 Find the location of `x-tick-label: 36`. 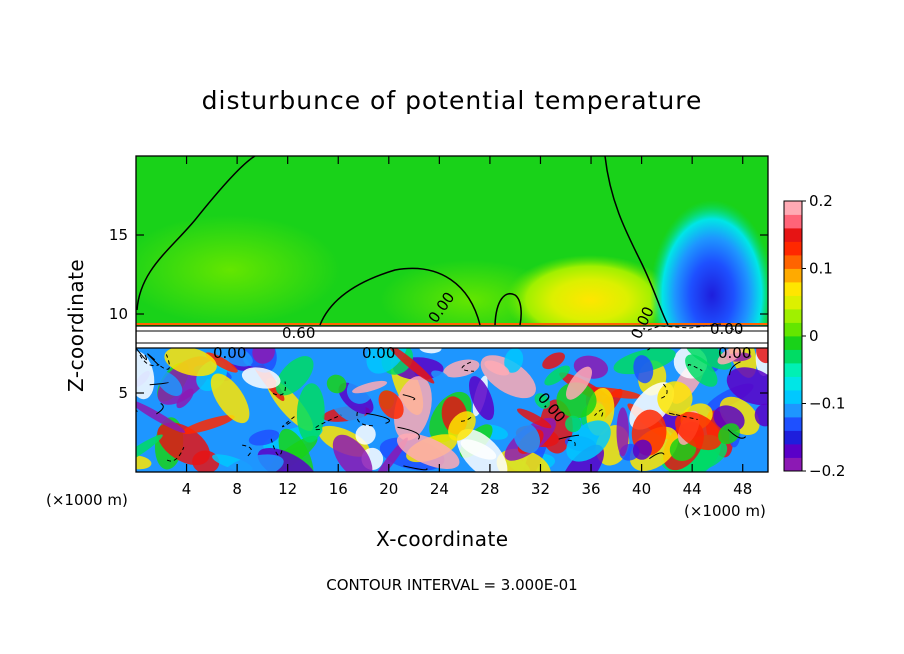

x-tick-label: 36 is located at coordinates (590, 489).